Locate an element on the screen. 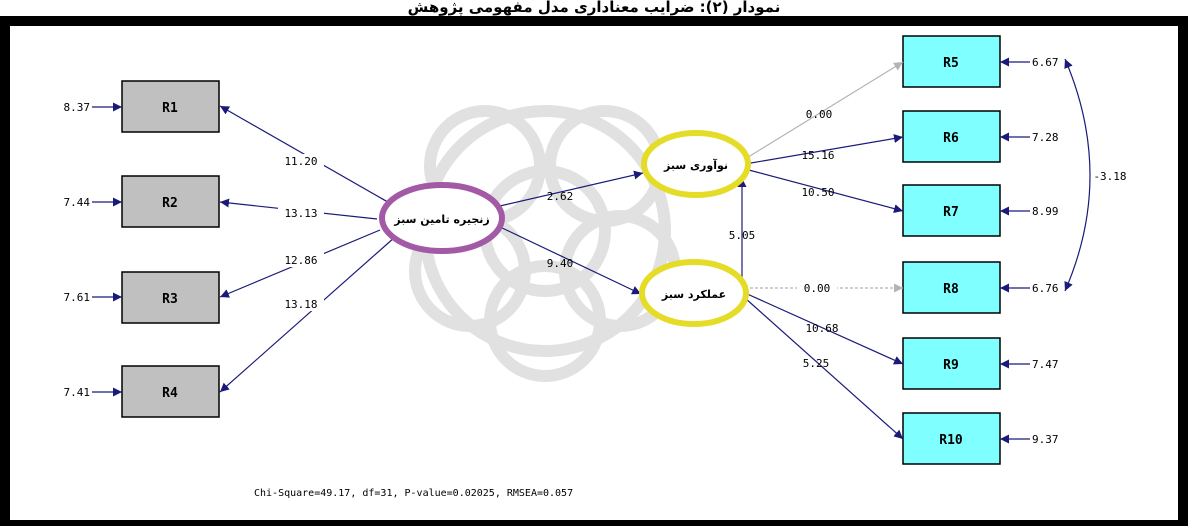 The width and height of the screenshot is (1188, 526). latent-performance: عملکرد سبز is located at coordinates (694, 293).